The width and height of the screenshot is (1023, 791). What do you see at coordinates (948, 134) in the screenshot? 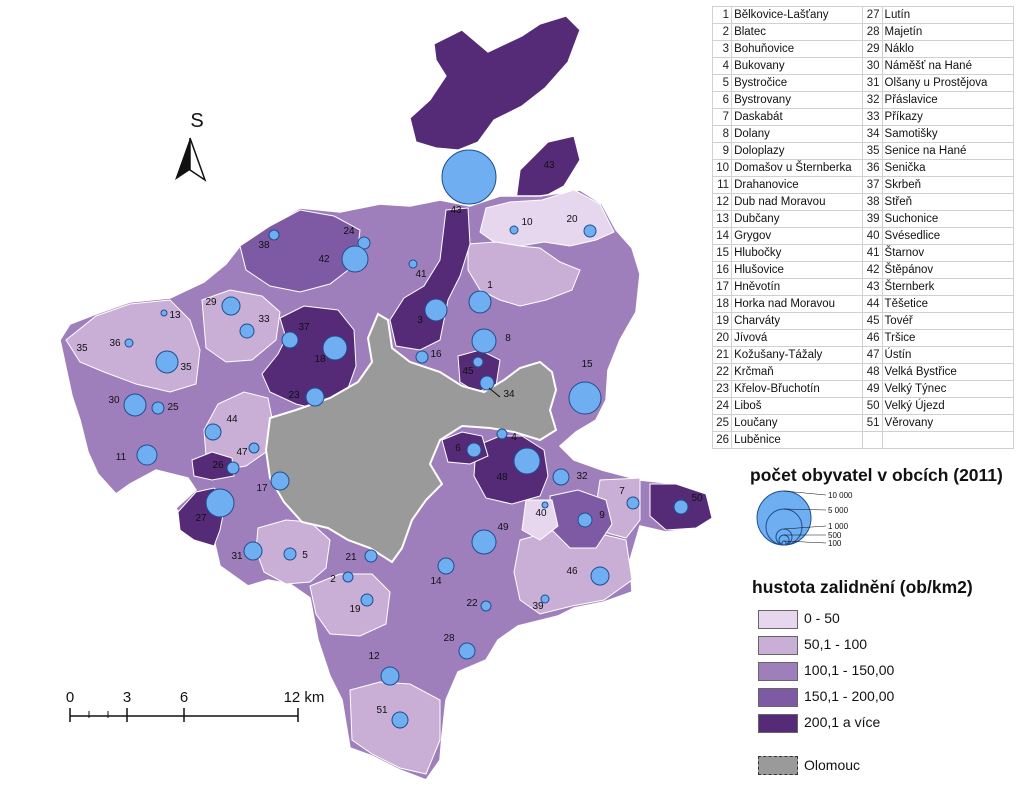
I see `municipality-name: Samotišky` at bounding box center [948, 134].